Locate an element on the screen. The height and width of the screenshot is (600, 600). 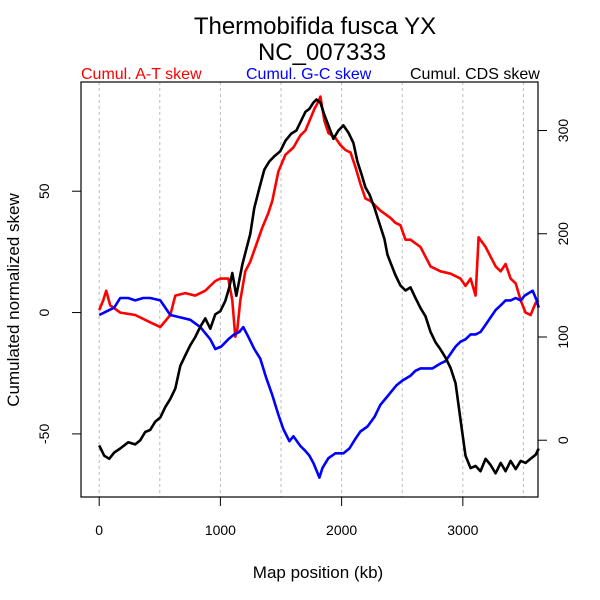
chart-subtitle: NC_007333 is located at coordinates (322, 52).